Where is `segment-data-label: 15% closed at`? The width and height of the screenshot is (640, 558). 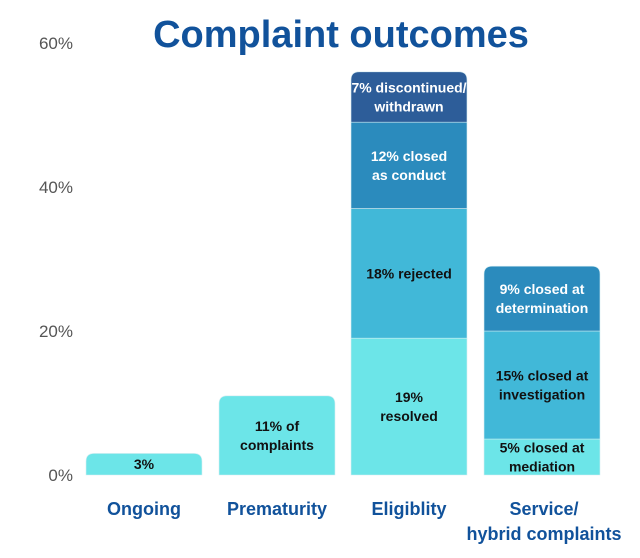
segment-data-label: 15% closed at is located at coordinates (542, 376).